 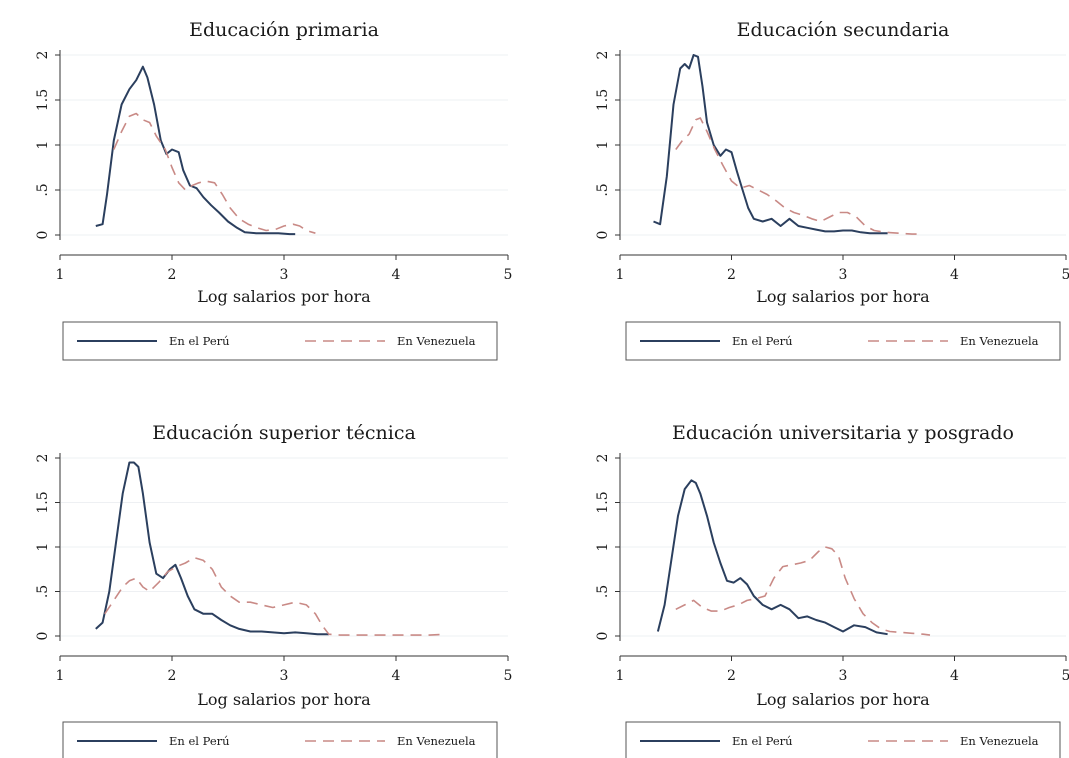 I want to click on panel-title: Educación superior técnica, so click(x=284, y=433).